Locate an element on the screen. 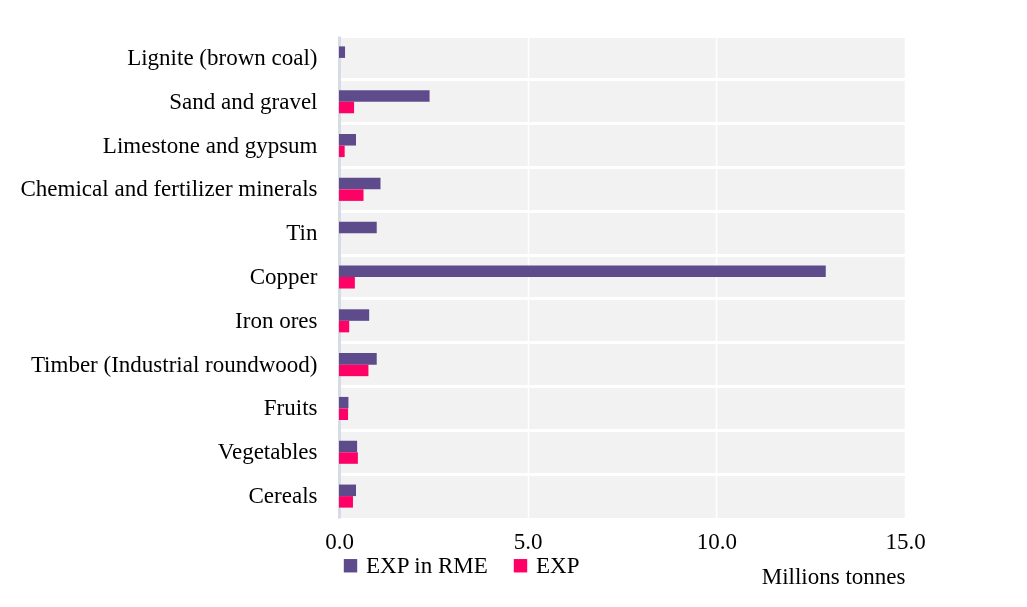 The height and width of the screenshot is (607, 1027). y-tick-label: Vegetables is located at coordinates (267, 452).